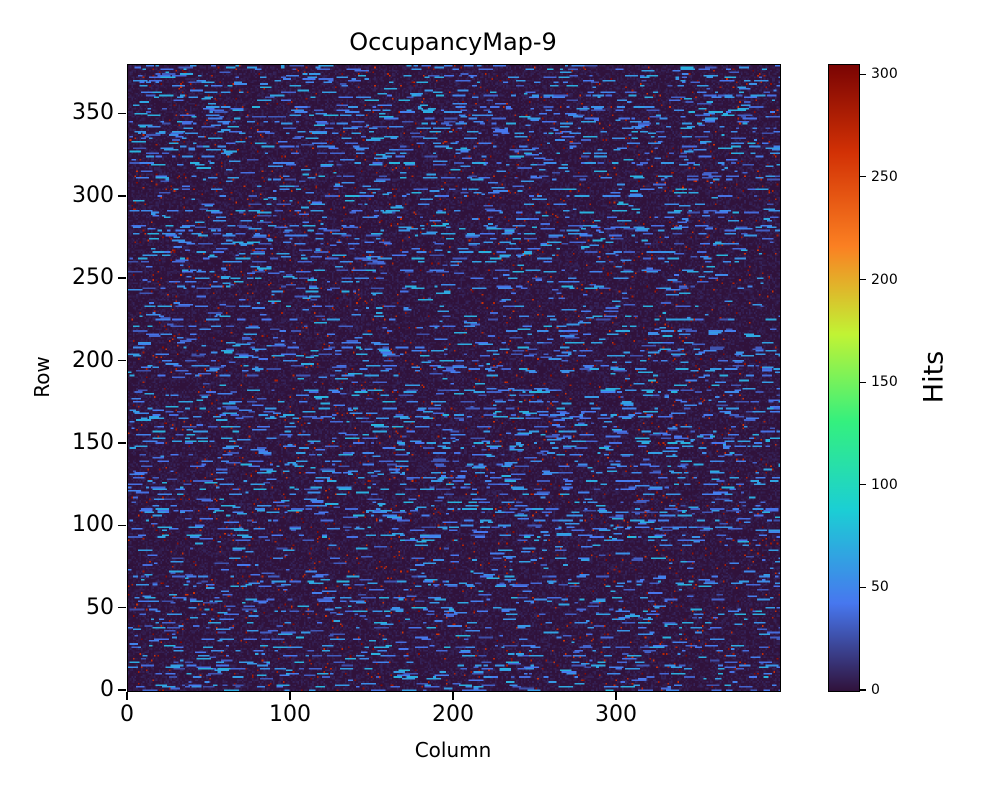  What do you see at coordinates (93, 113) in the screenshot?
I see `y-tick-label: 350` at bounding box center [93, 113].